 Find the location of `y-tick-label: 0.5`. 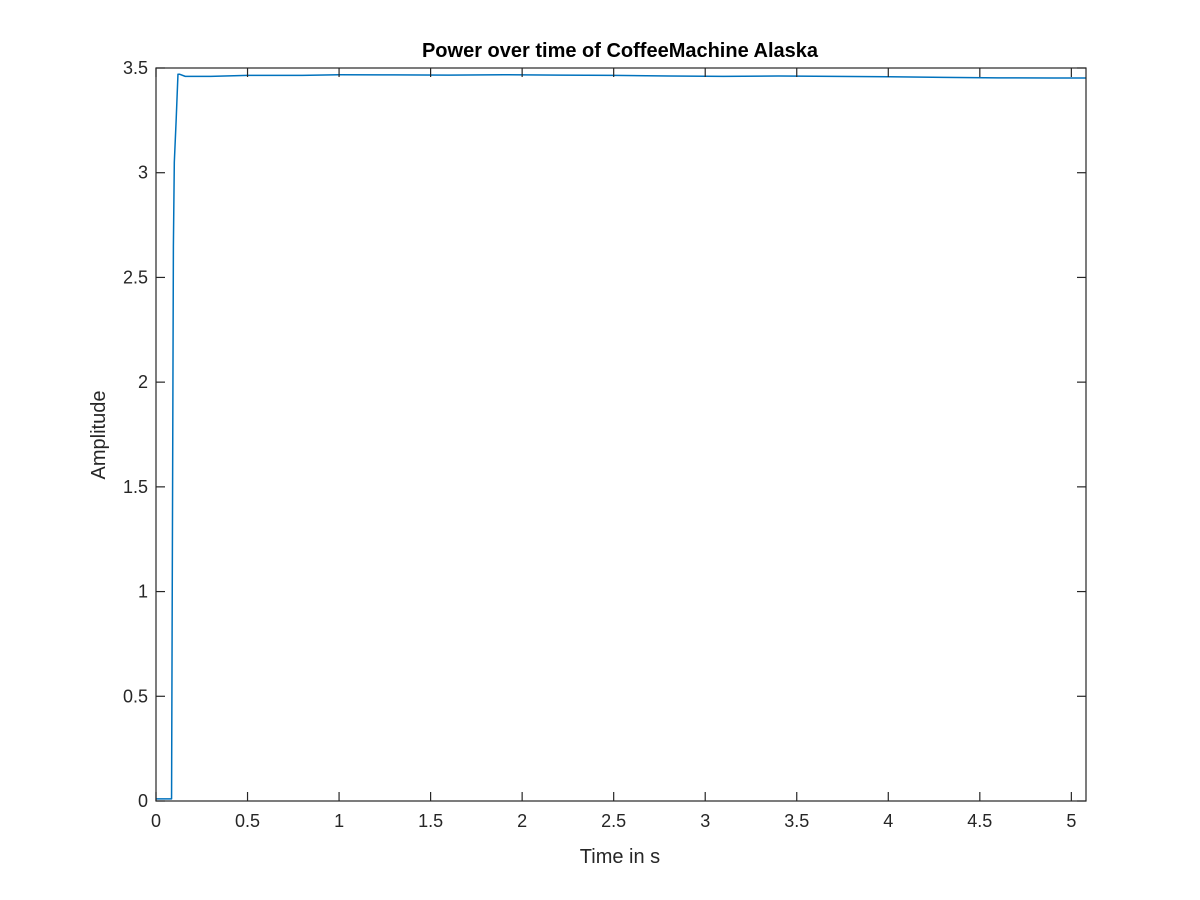

y-tick-label: 0.5 is located at coordinates (135, 696).